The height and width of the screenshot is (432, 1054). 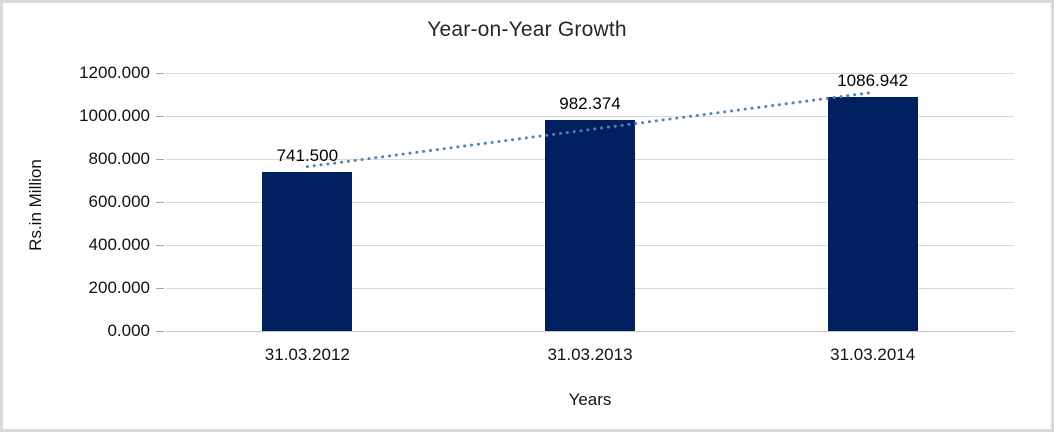 What do you see at coordinates (114, 115) in the screenshot?
I see `y-tick-label: 1000.000` at bounding box center [114, 115].